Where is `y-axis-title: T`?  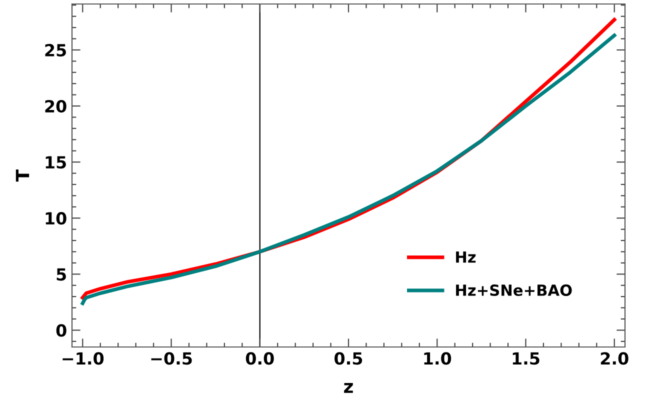
y-axis-title: T is located at coordinates (23, 175).